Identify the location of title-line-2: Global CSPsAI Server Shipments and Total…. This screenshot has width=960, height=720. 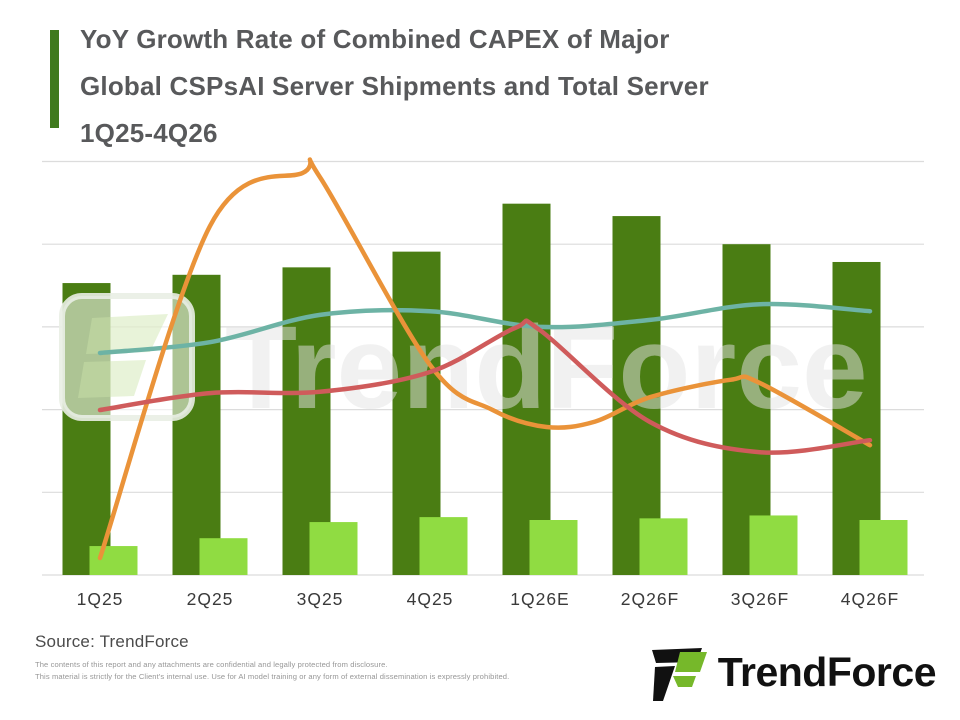
(394, 86).